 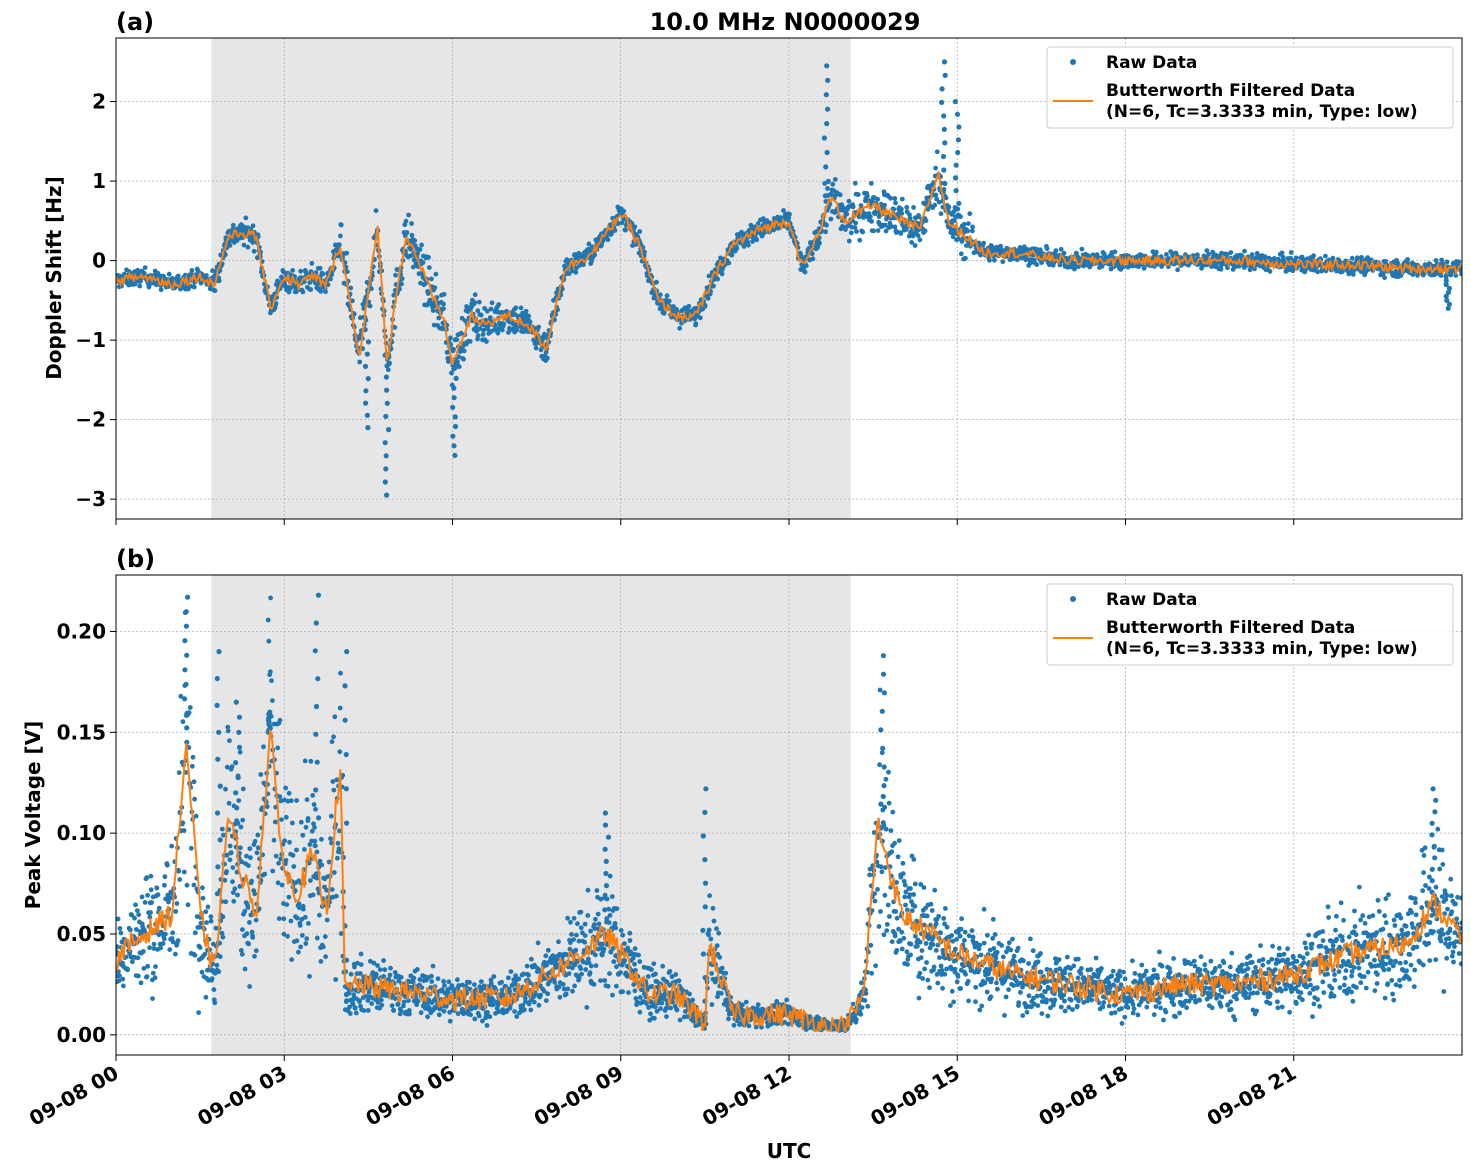 What do you see at coordinates (1230, 91) in the screenshot?
I see `legend-filtered-label-a: Butterworth Filtered Data` at bounding box center [1230, 91].